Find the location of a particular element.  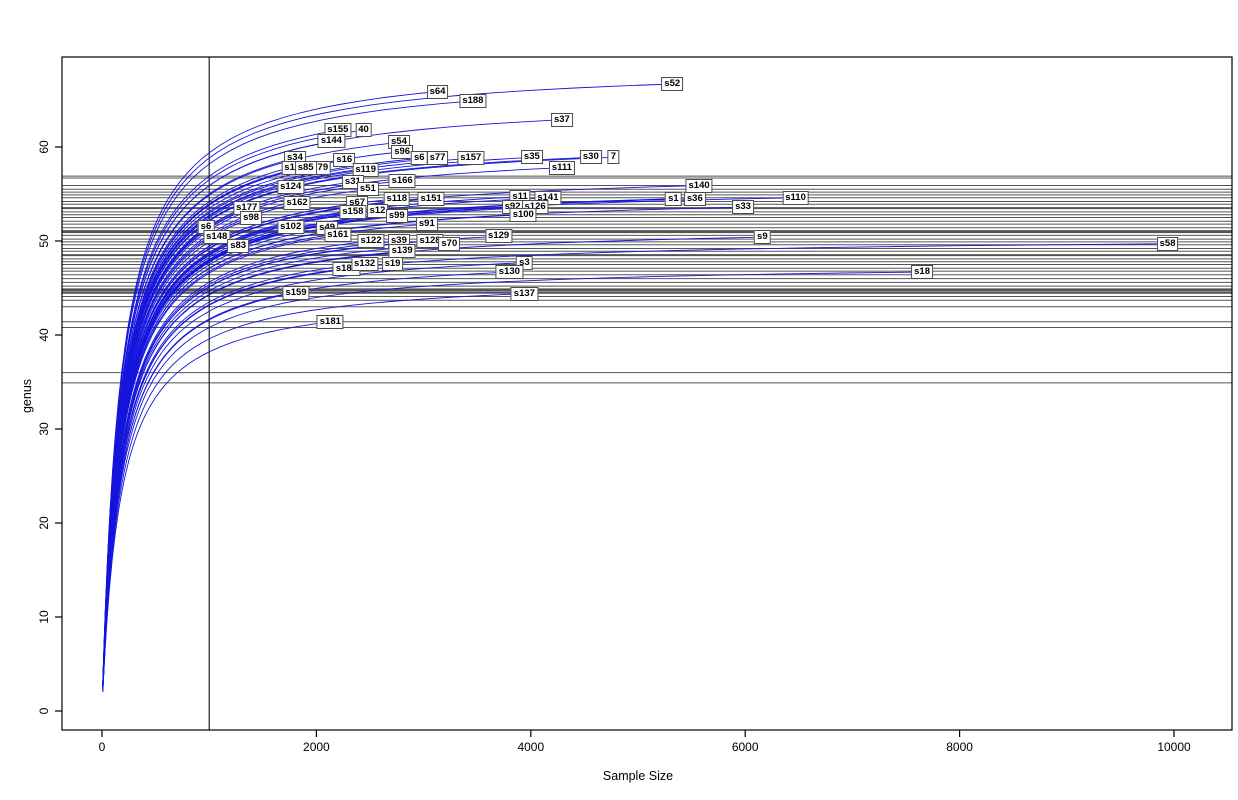

sample-label: s96 is located at coordinates (402, 151).